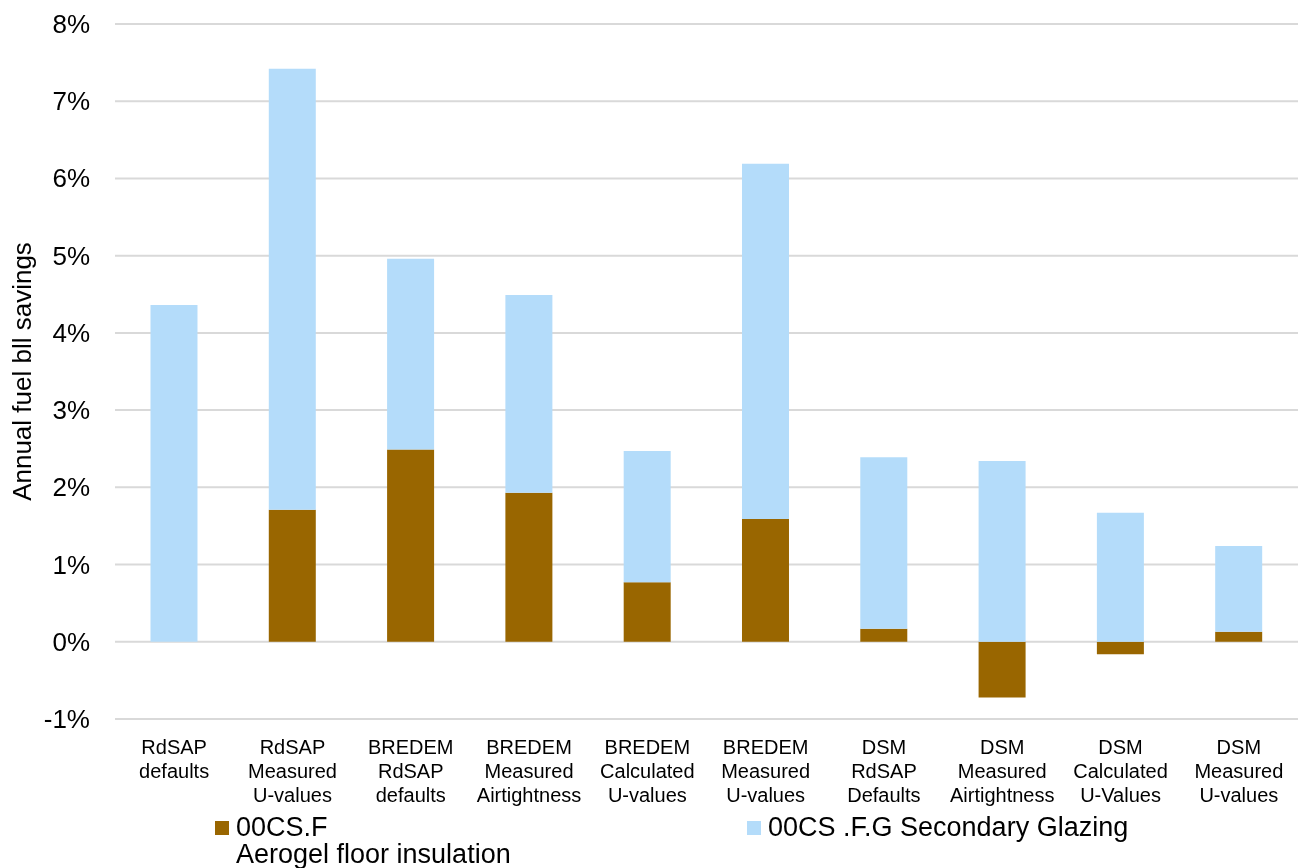 This screenshot has height=868, width=1298. Describe the element at coordinates (71, 178) in the screenshot. I see `y-tick-label: 6%` at that location.